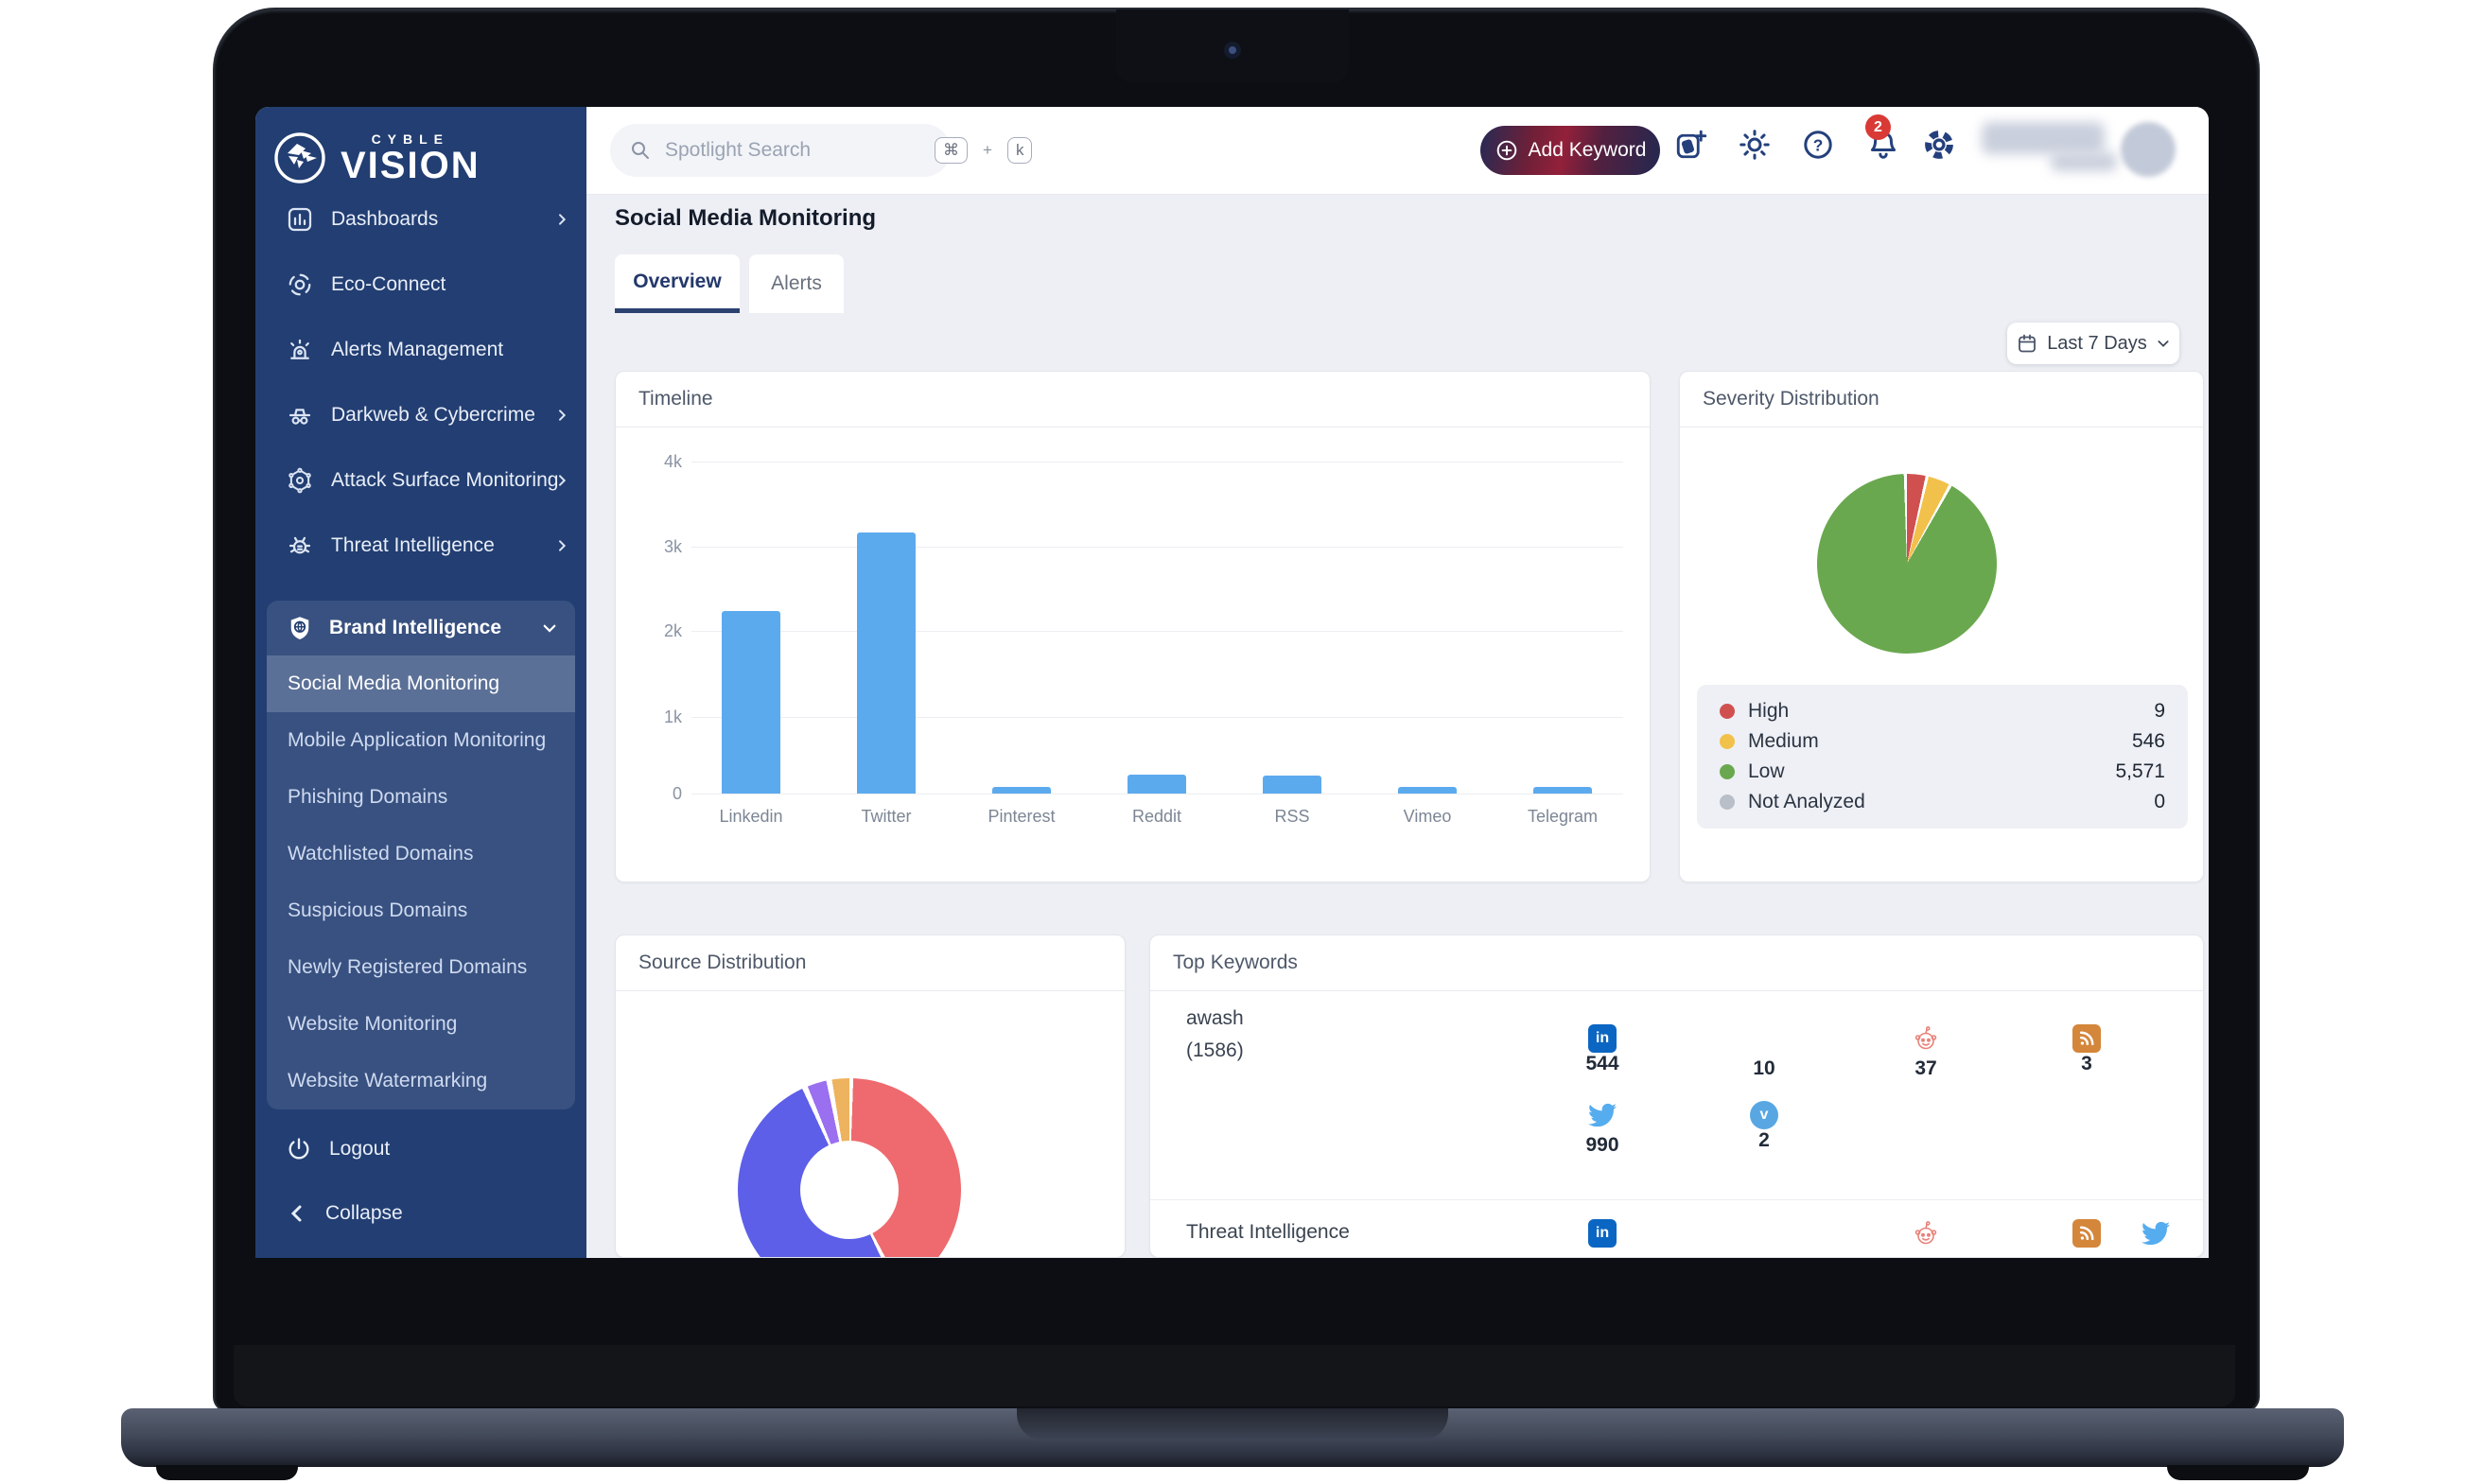 The width and height of the screenshot is (2465, 1484). Describe the element at coordinates (421, 1024) in the screenshot. I see `sidebar-item-website-monitoring: Website Monitoring` at that location.